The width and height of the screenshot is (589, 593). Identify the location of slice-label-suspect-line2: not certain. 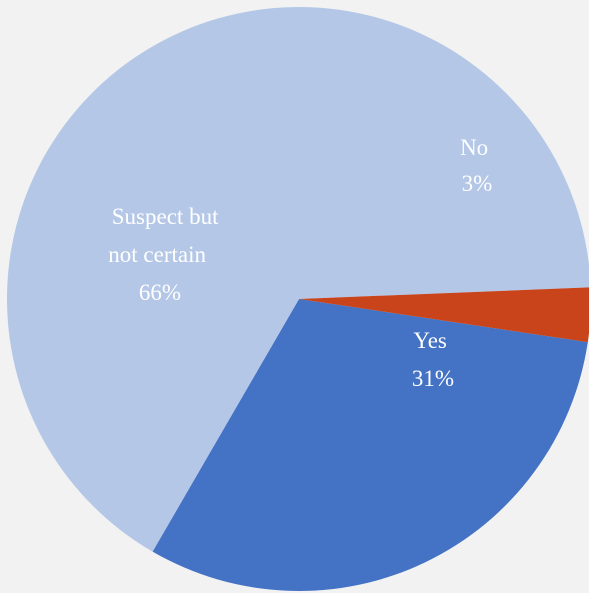
(157, 254).